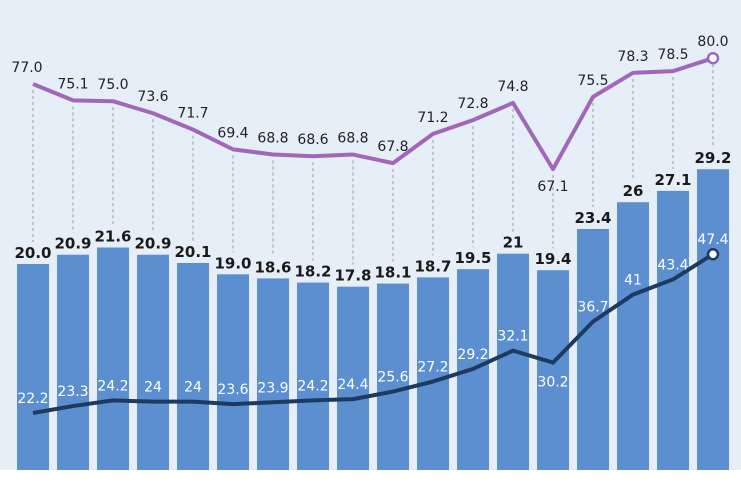  I want to click on bottom-line-label: 25.6, so click(392, 378).